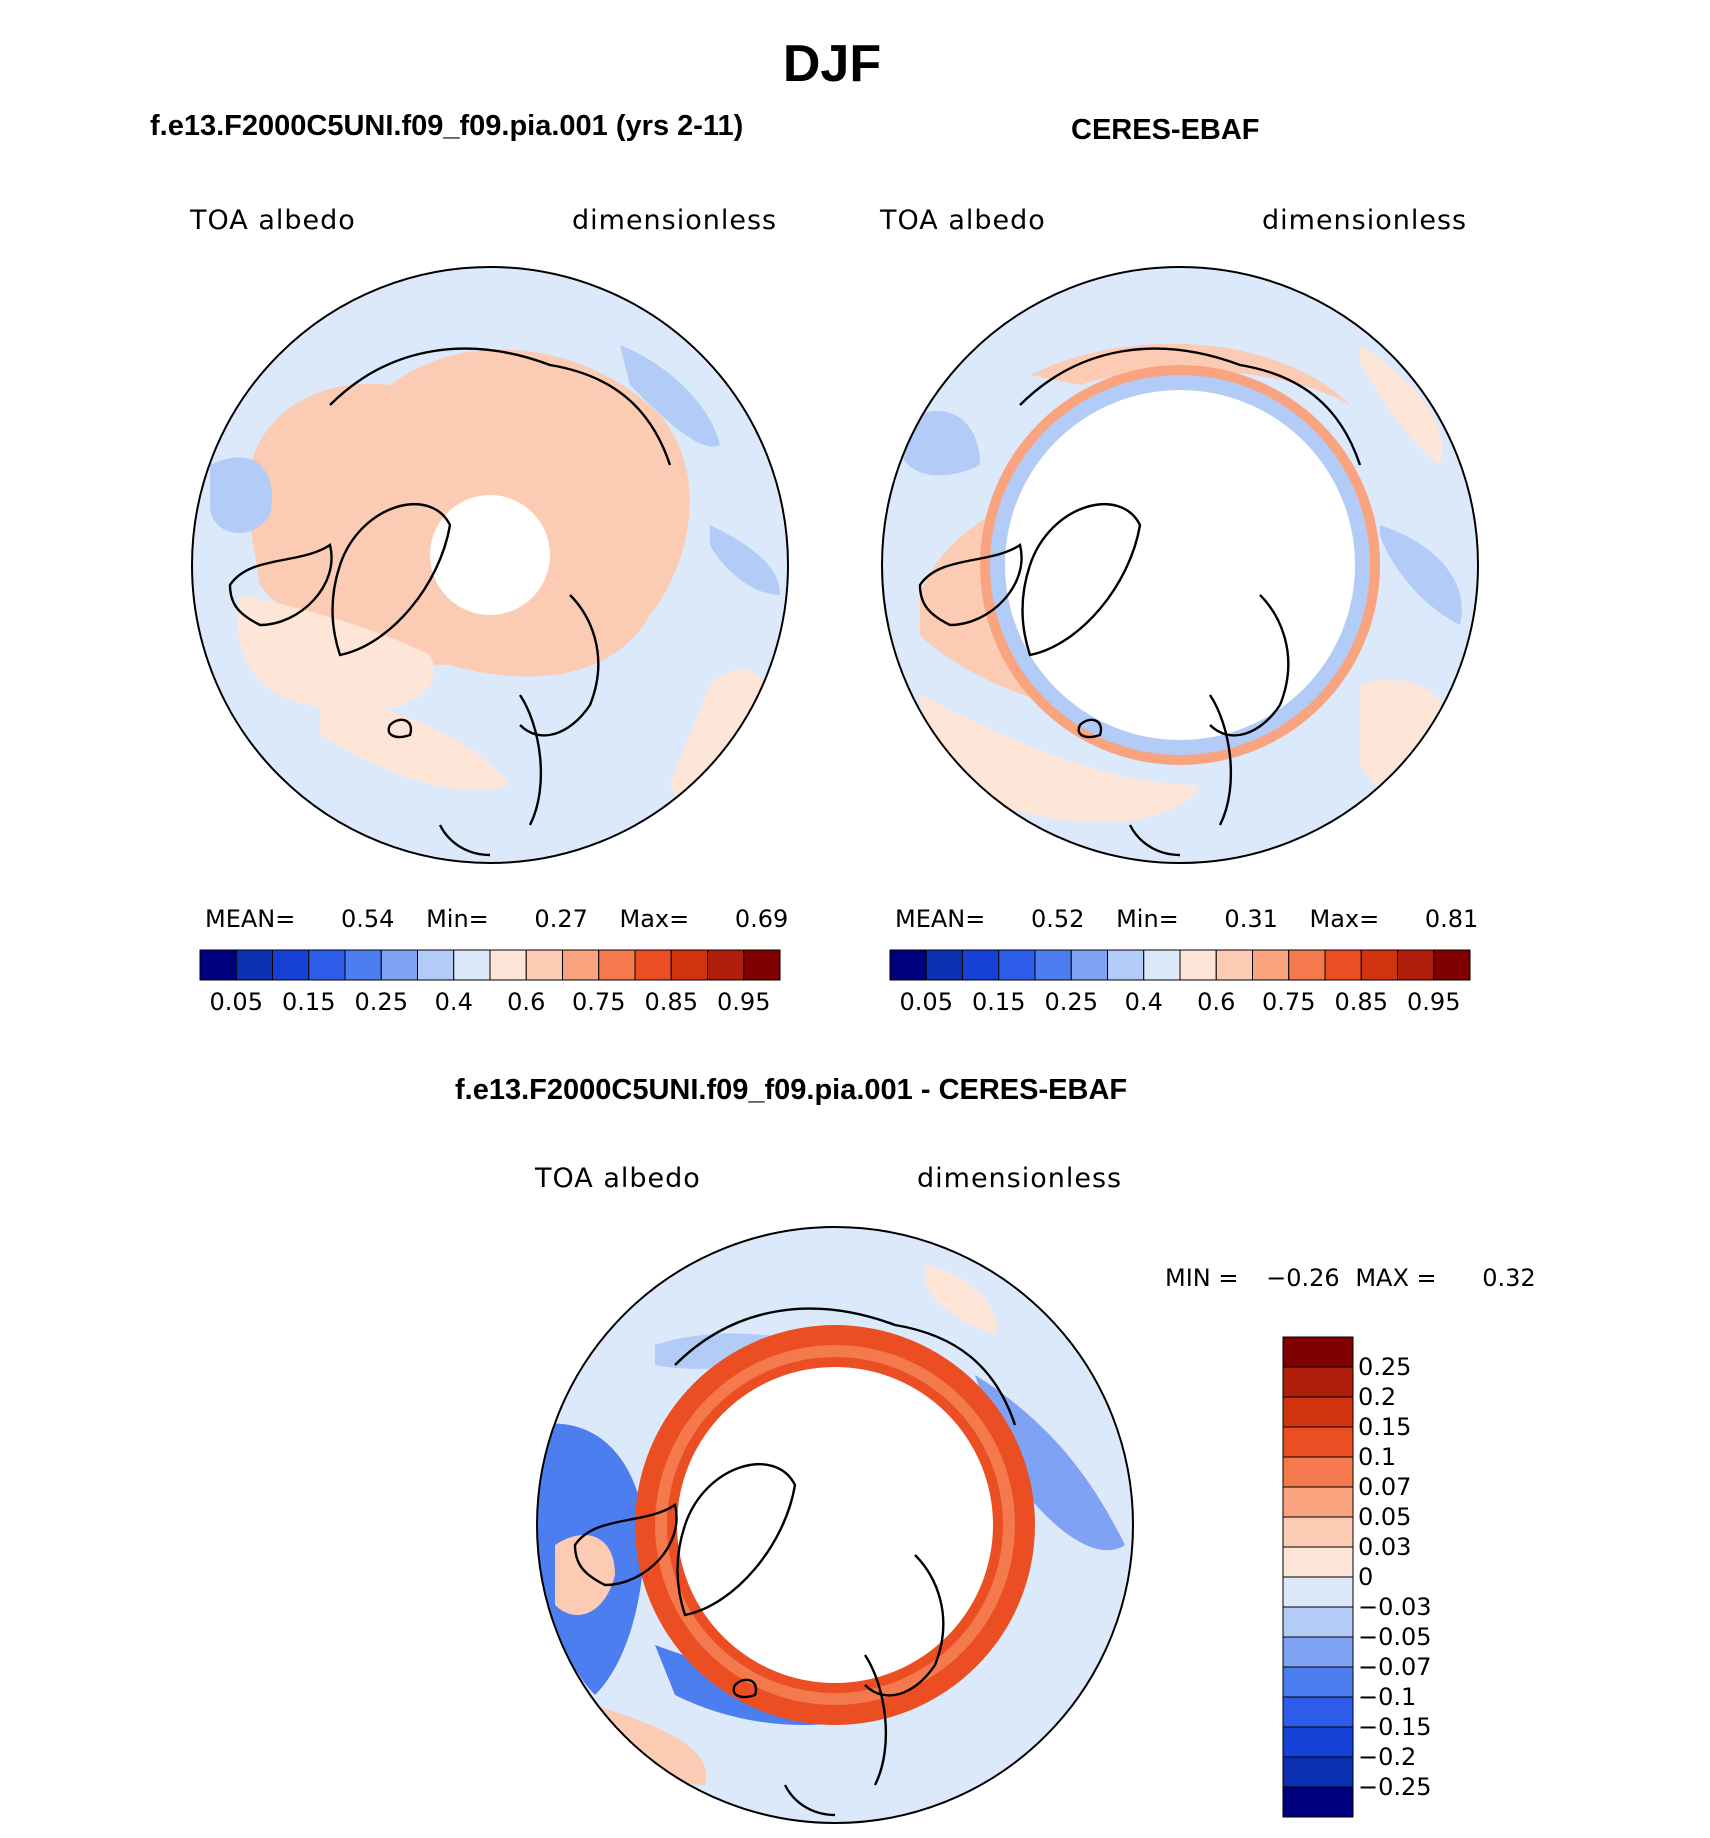 This screenshot has height=1838, width=1710. I want to click on diff-tick-label: −0.1, so click(1387, 1697).